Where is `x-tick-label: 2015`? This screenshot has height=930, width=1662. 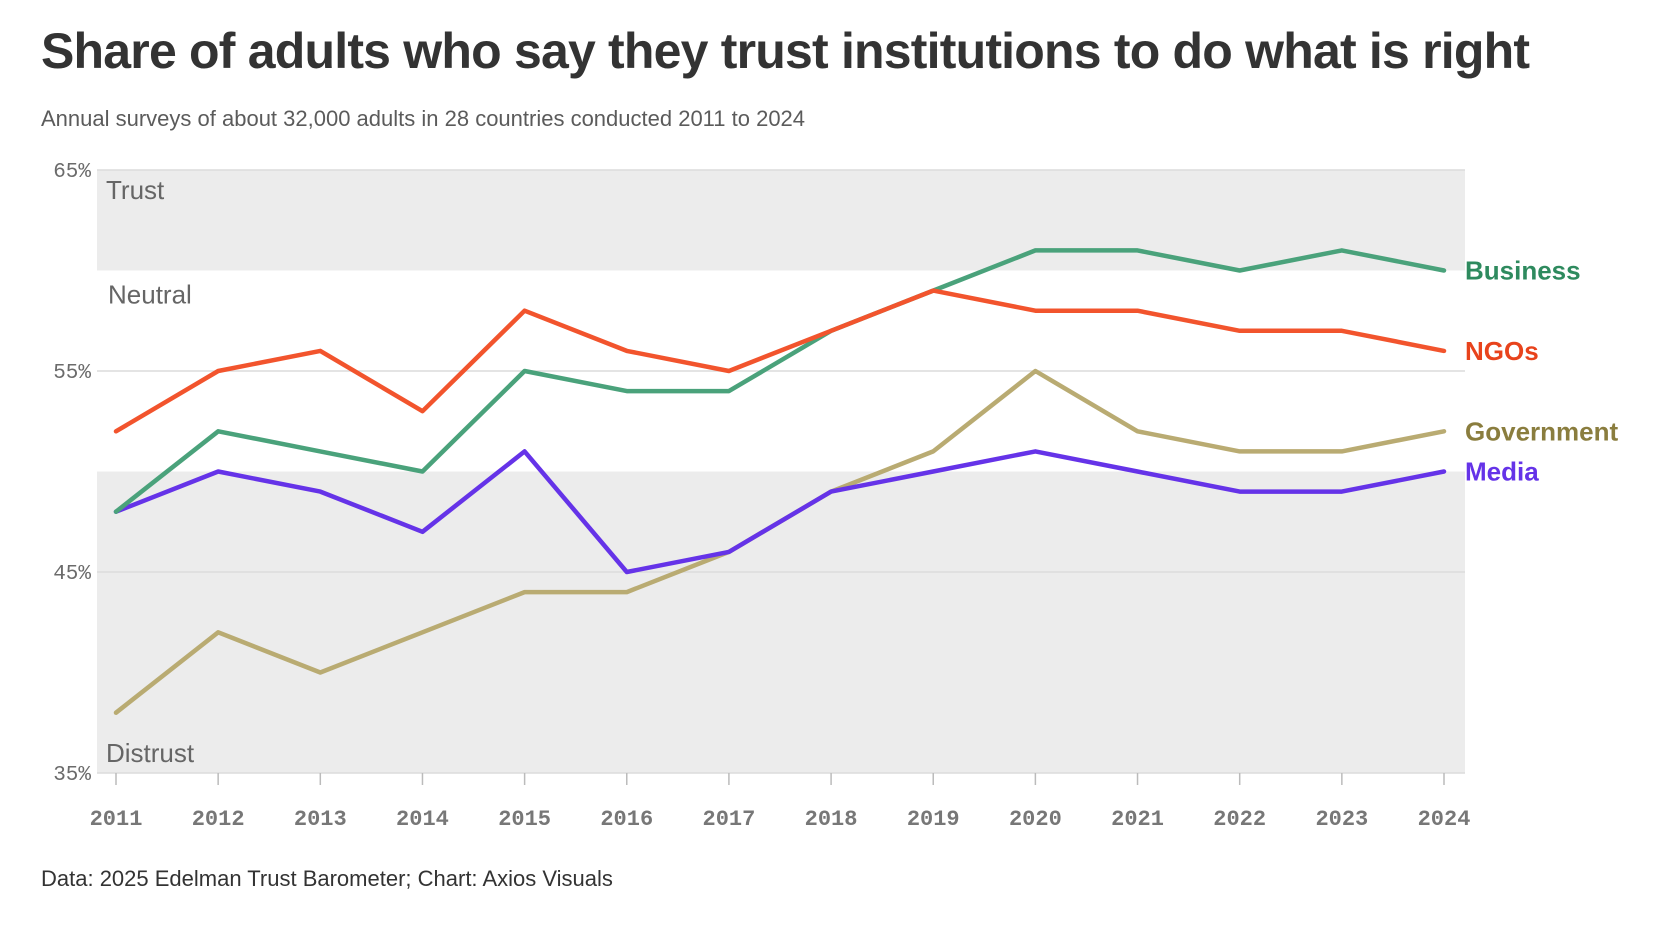 x-tick-label: 2015 is located at coordinates (524, 819).